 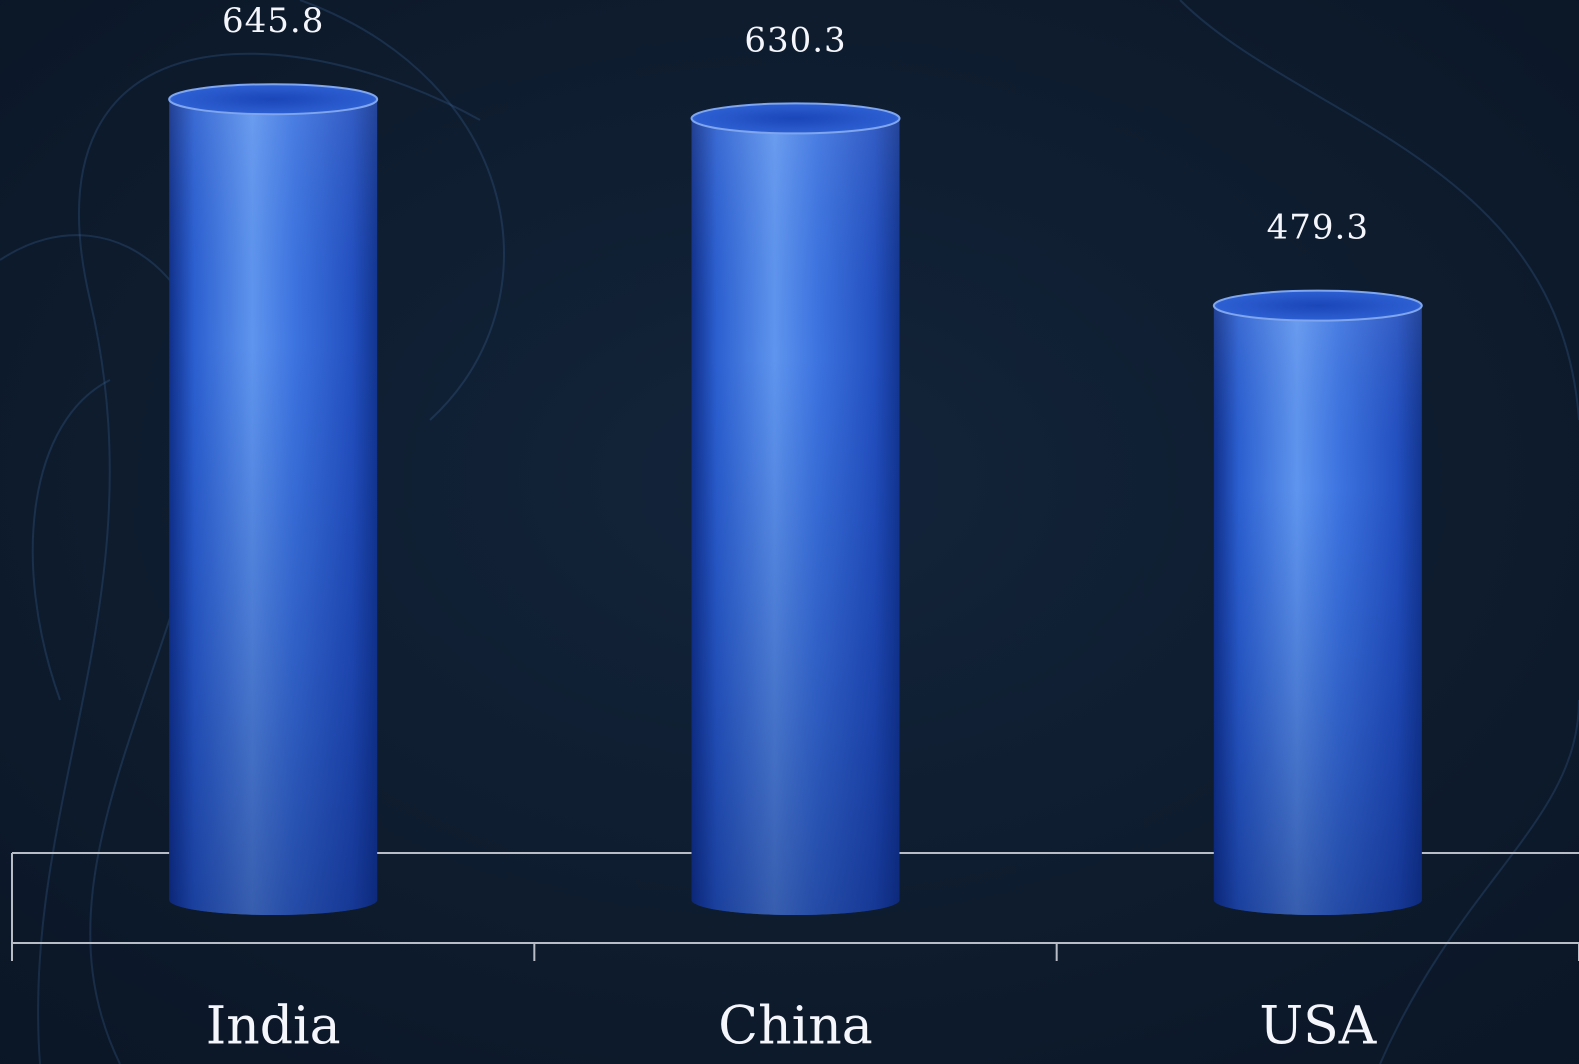 What do you see at coordinates (795, 40) in the screenshot?
I see `value-label: 630.3` at bounding box center [795, 40].